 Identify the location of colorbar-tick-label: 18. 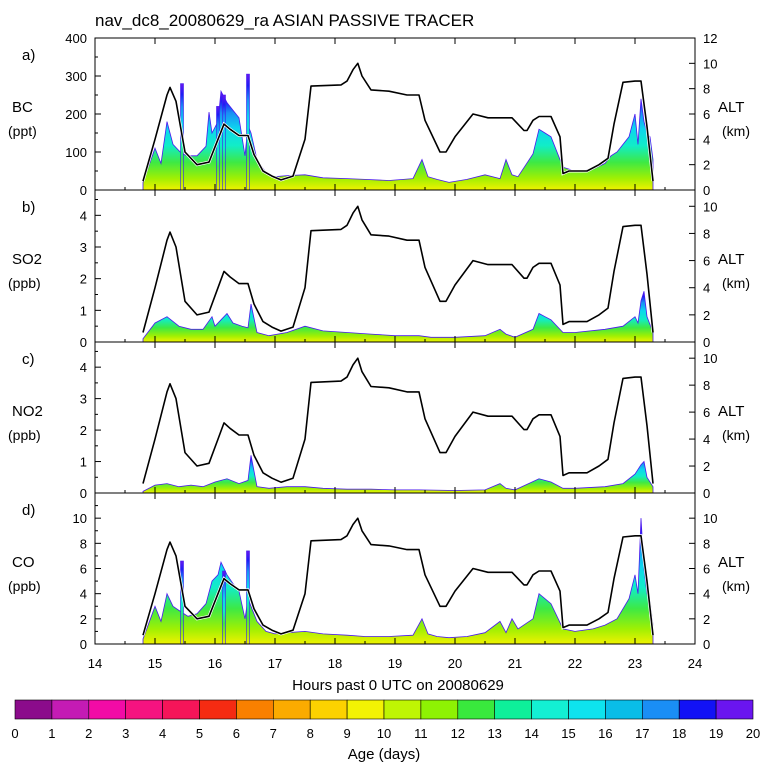
(679, 733).